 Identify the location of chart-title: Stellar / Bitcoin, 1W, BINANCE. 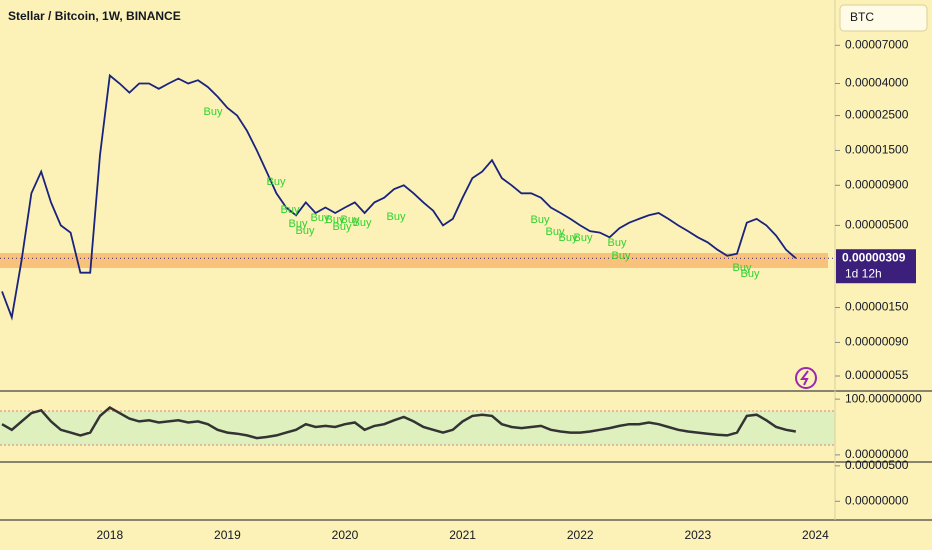
(94, 16).